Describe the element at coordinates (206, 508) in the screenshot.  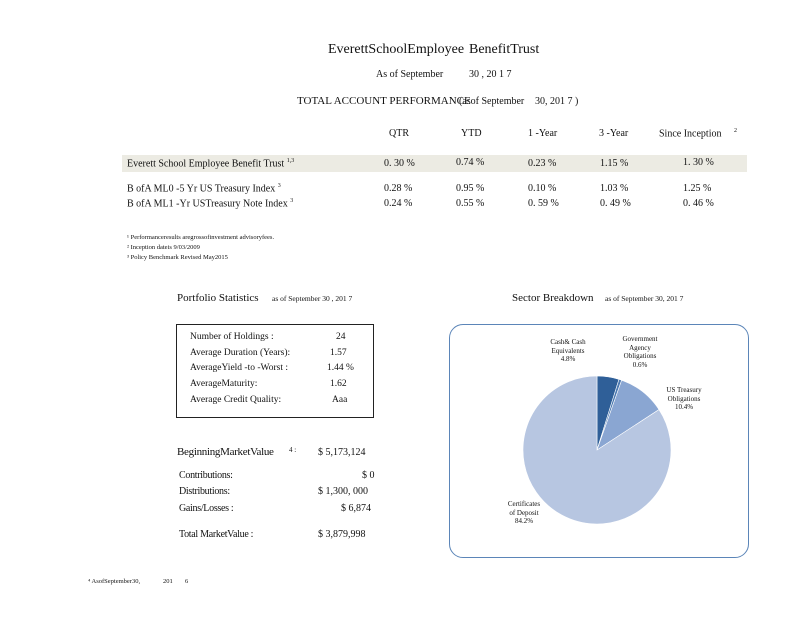
I see `mv-item-label: Gains/Losses :` at that location.